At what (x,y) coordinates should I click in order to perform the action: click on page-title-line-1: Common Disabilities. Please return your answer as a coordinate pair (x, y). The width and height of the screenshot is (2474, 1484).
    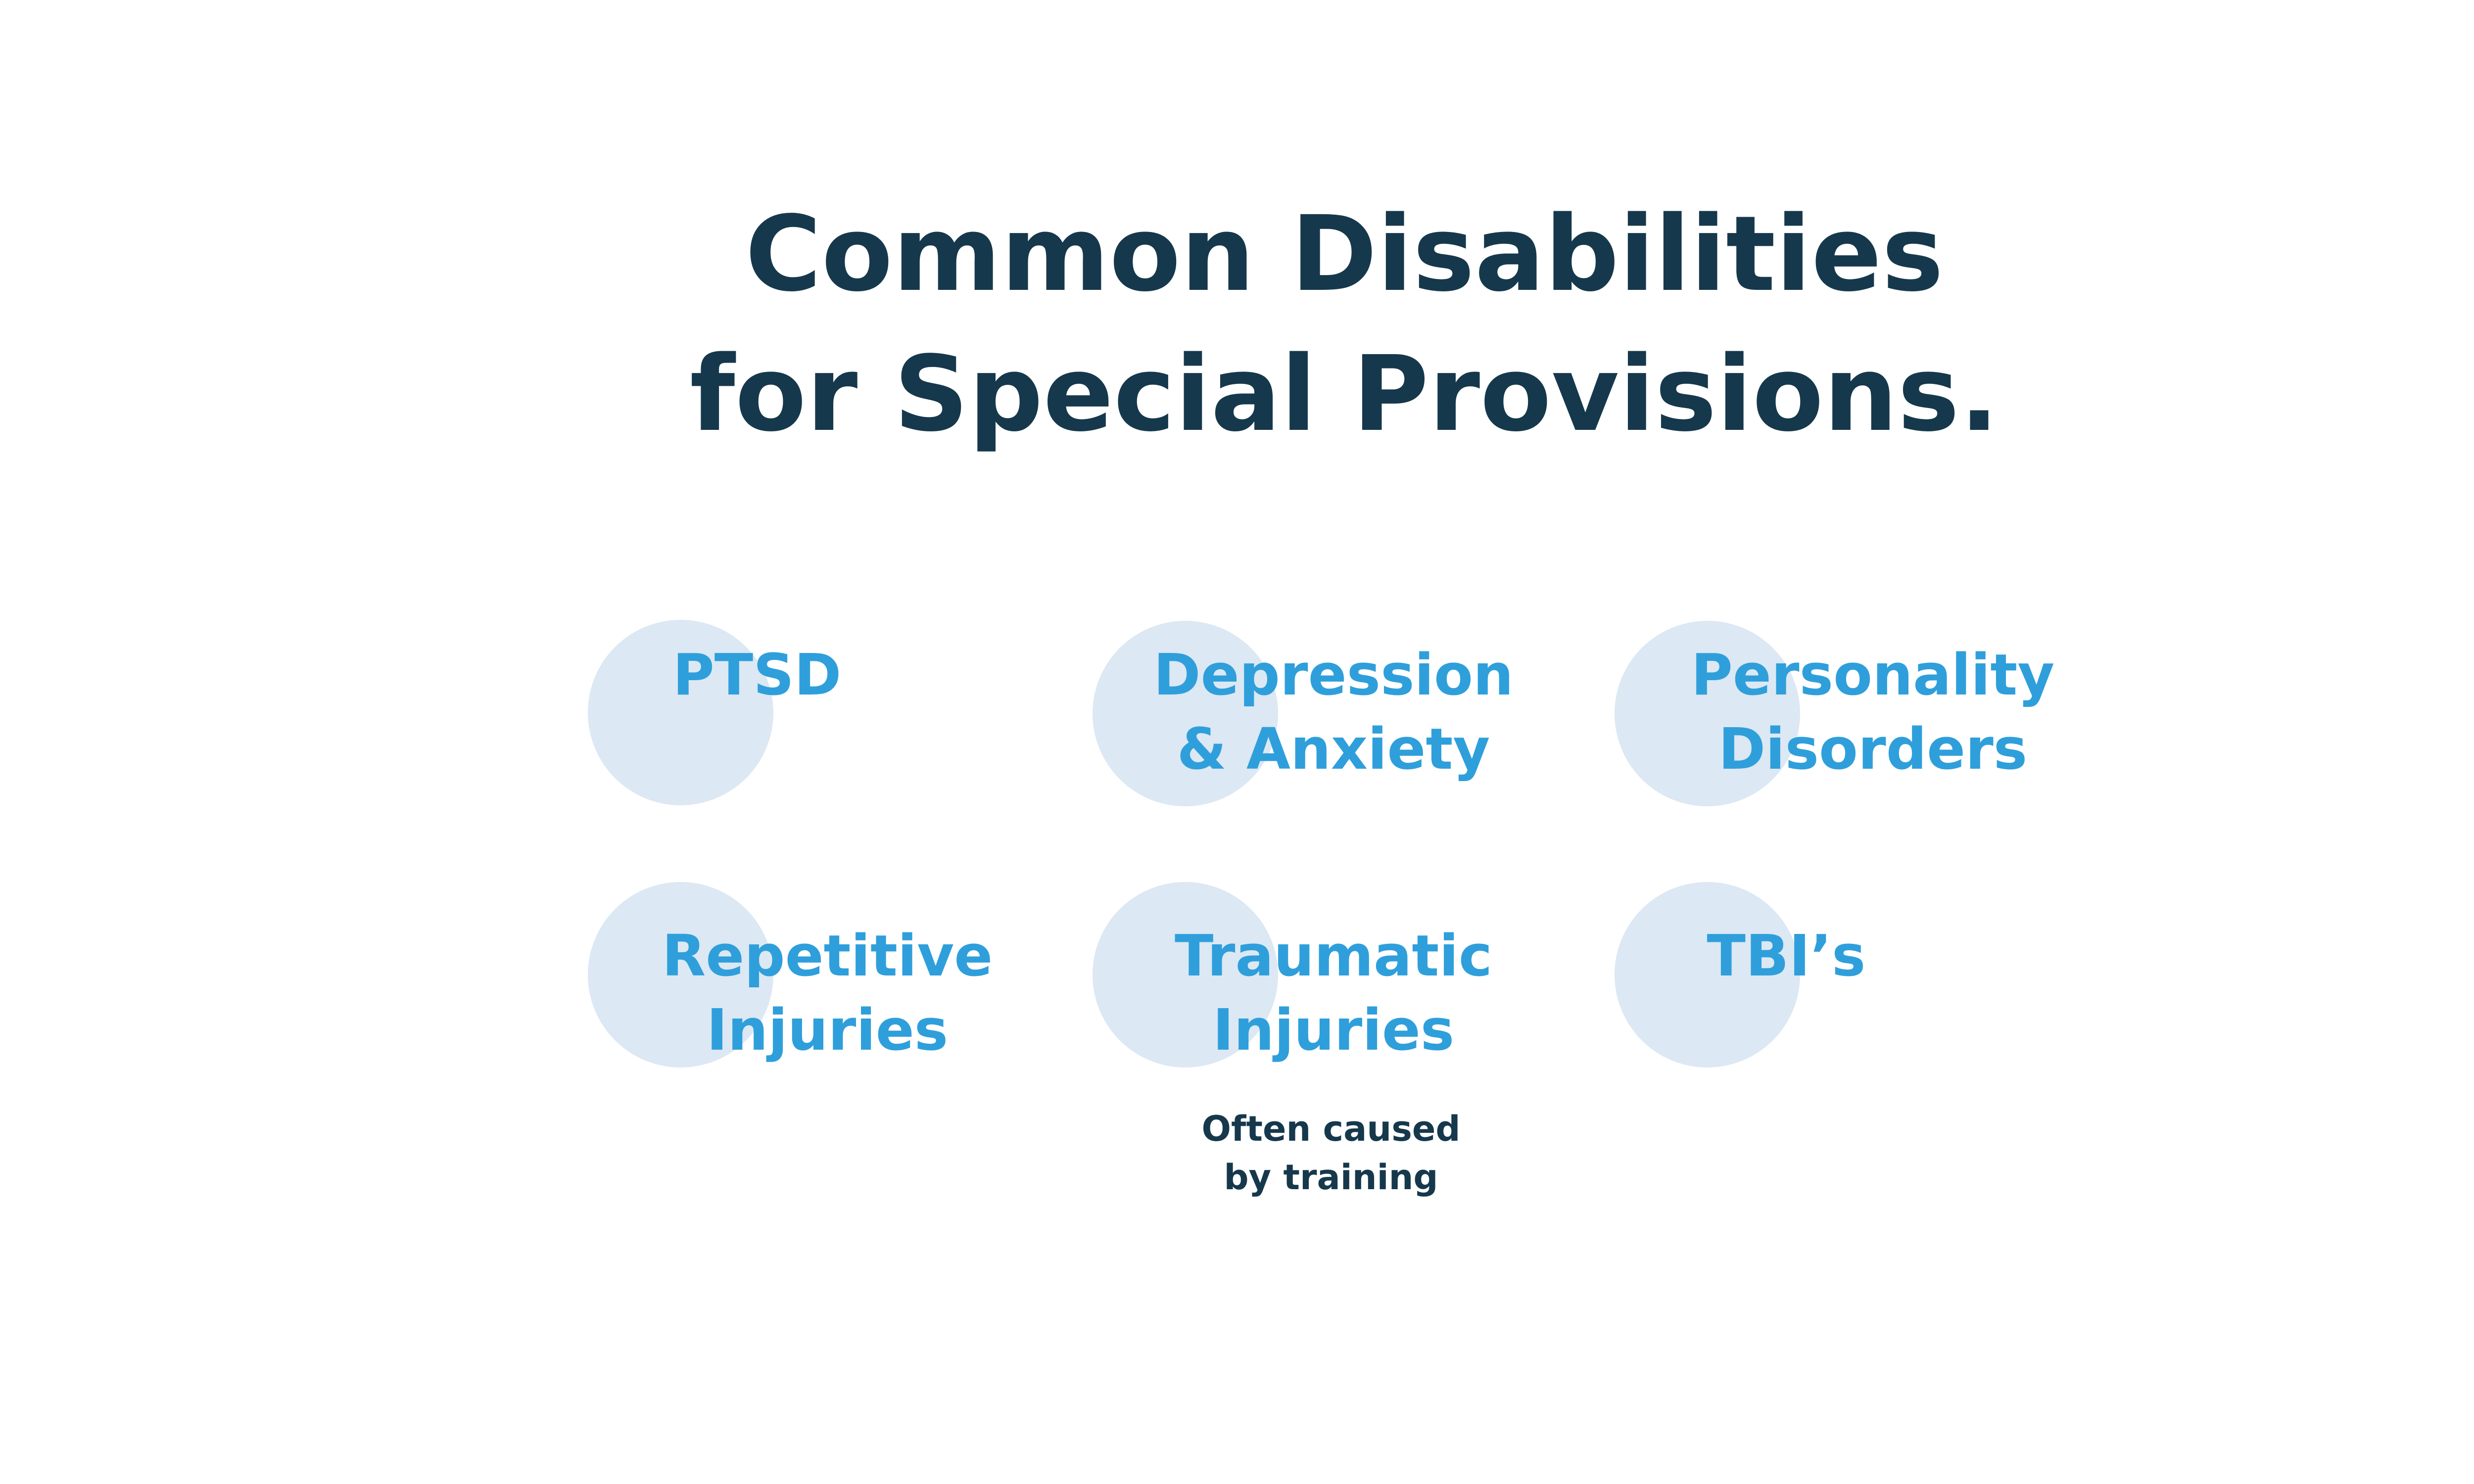
    Looking at the image, I should click on (1345, 254).